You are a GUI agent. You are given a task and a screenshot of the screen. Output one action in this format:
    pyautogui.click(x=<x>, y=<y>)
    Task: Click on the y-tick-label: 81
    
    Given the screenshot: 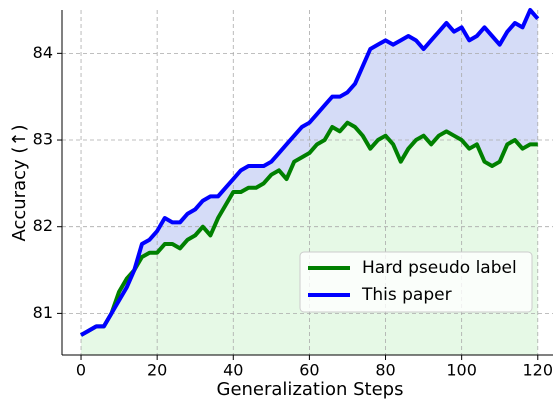 What is the action you would take?
    pyautogui.click(x=43, y=312)
    